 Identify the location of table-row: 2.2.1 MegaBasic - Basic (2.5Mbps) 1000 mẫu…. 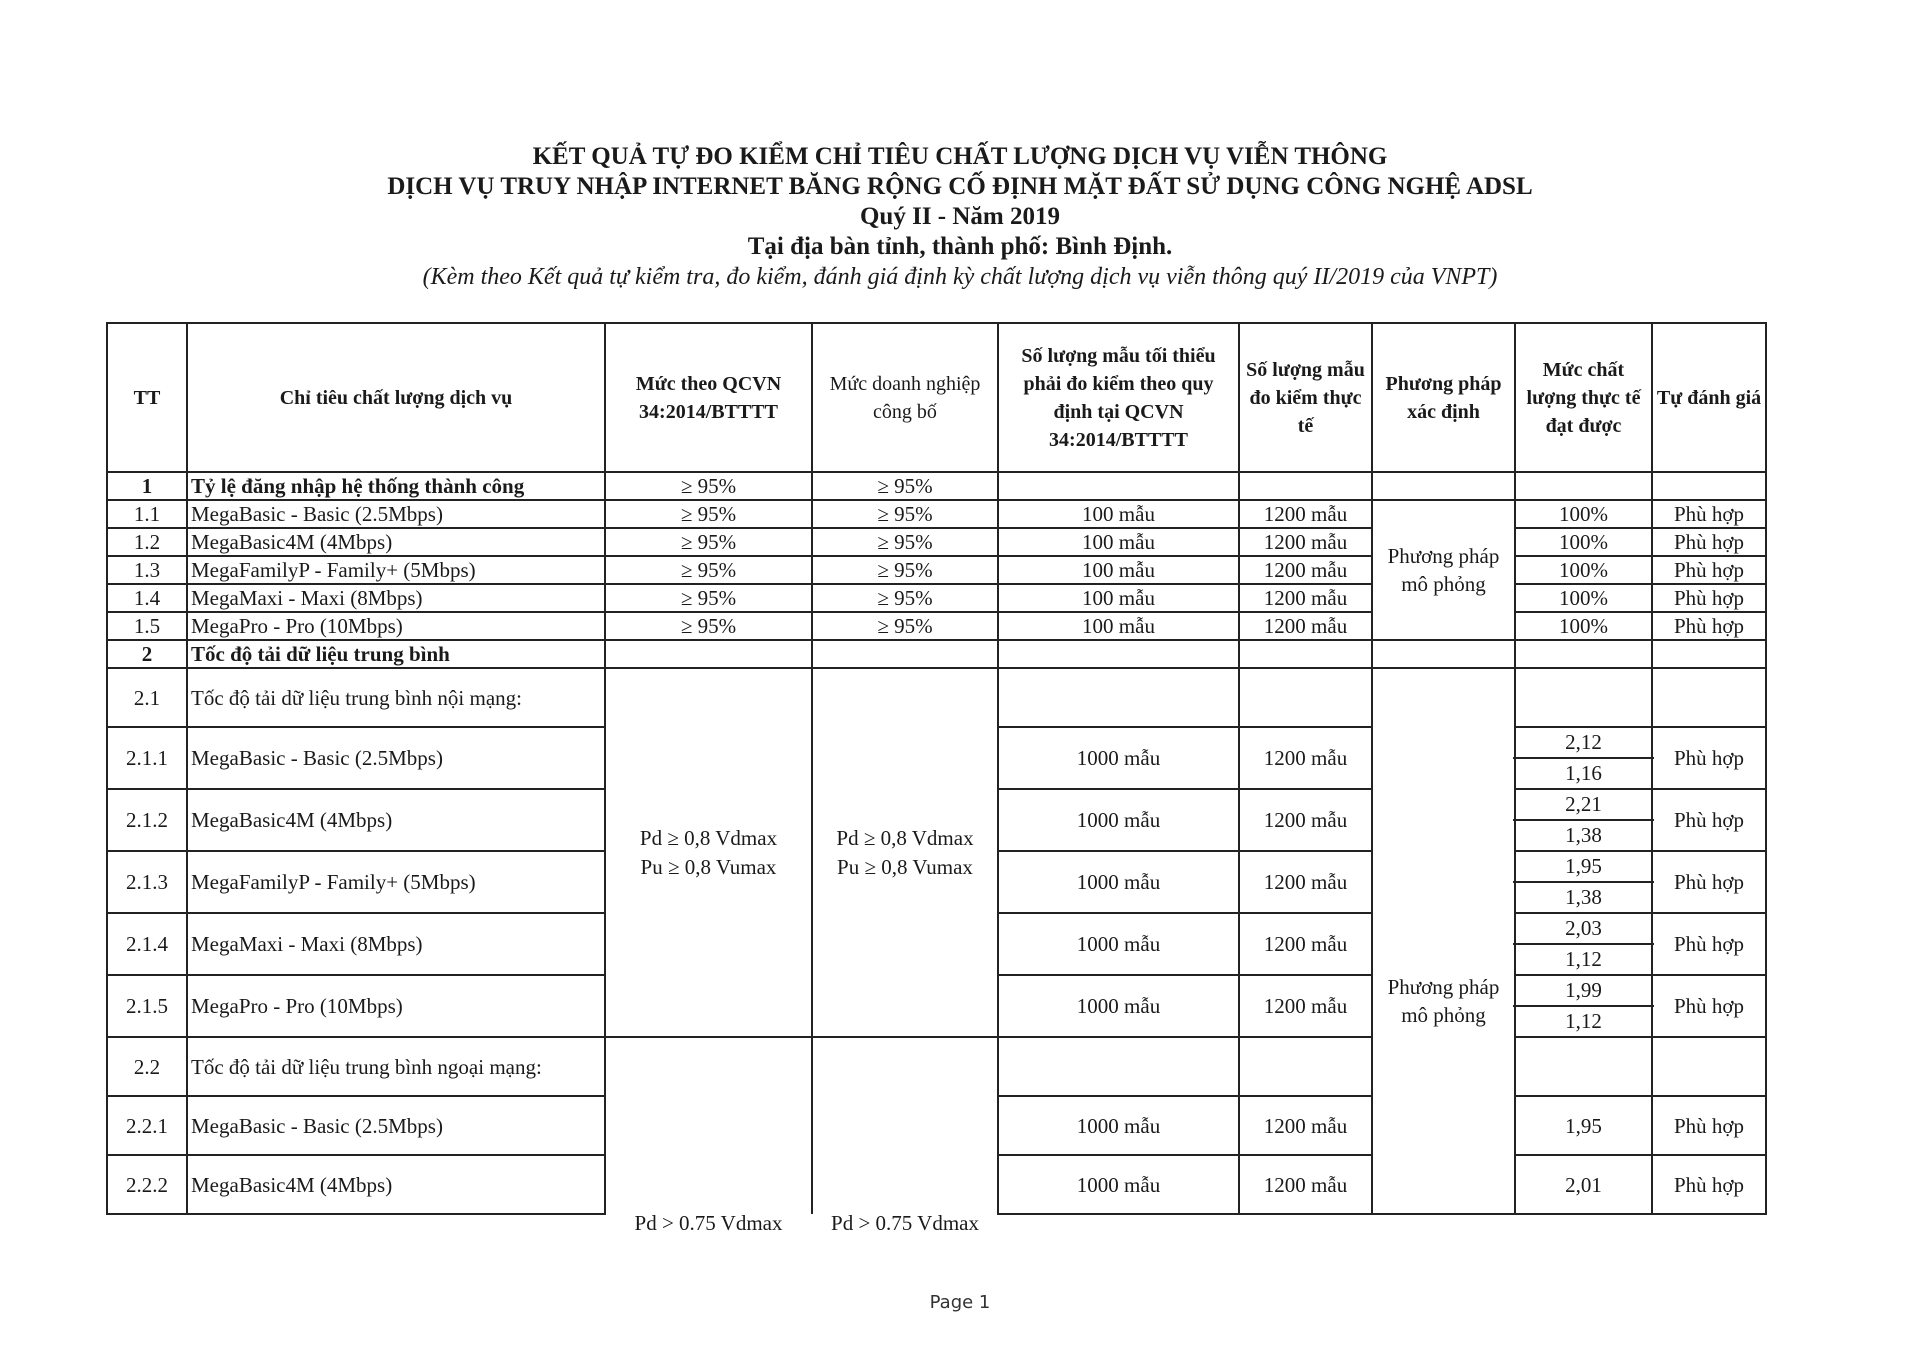
(936, 1125).